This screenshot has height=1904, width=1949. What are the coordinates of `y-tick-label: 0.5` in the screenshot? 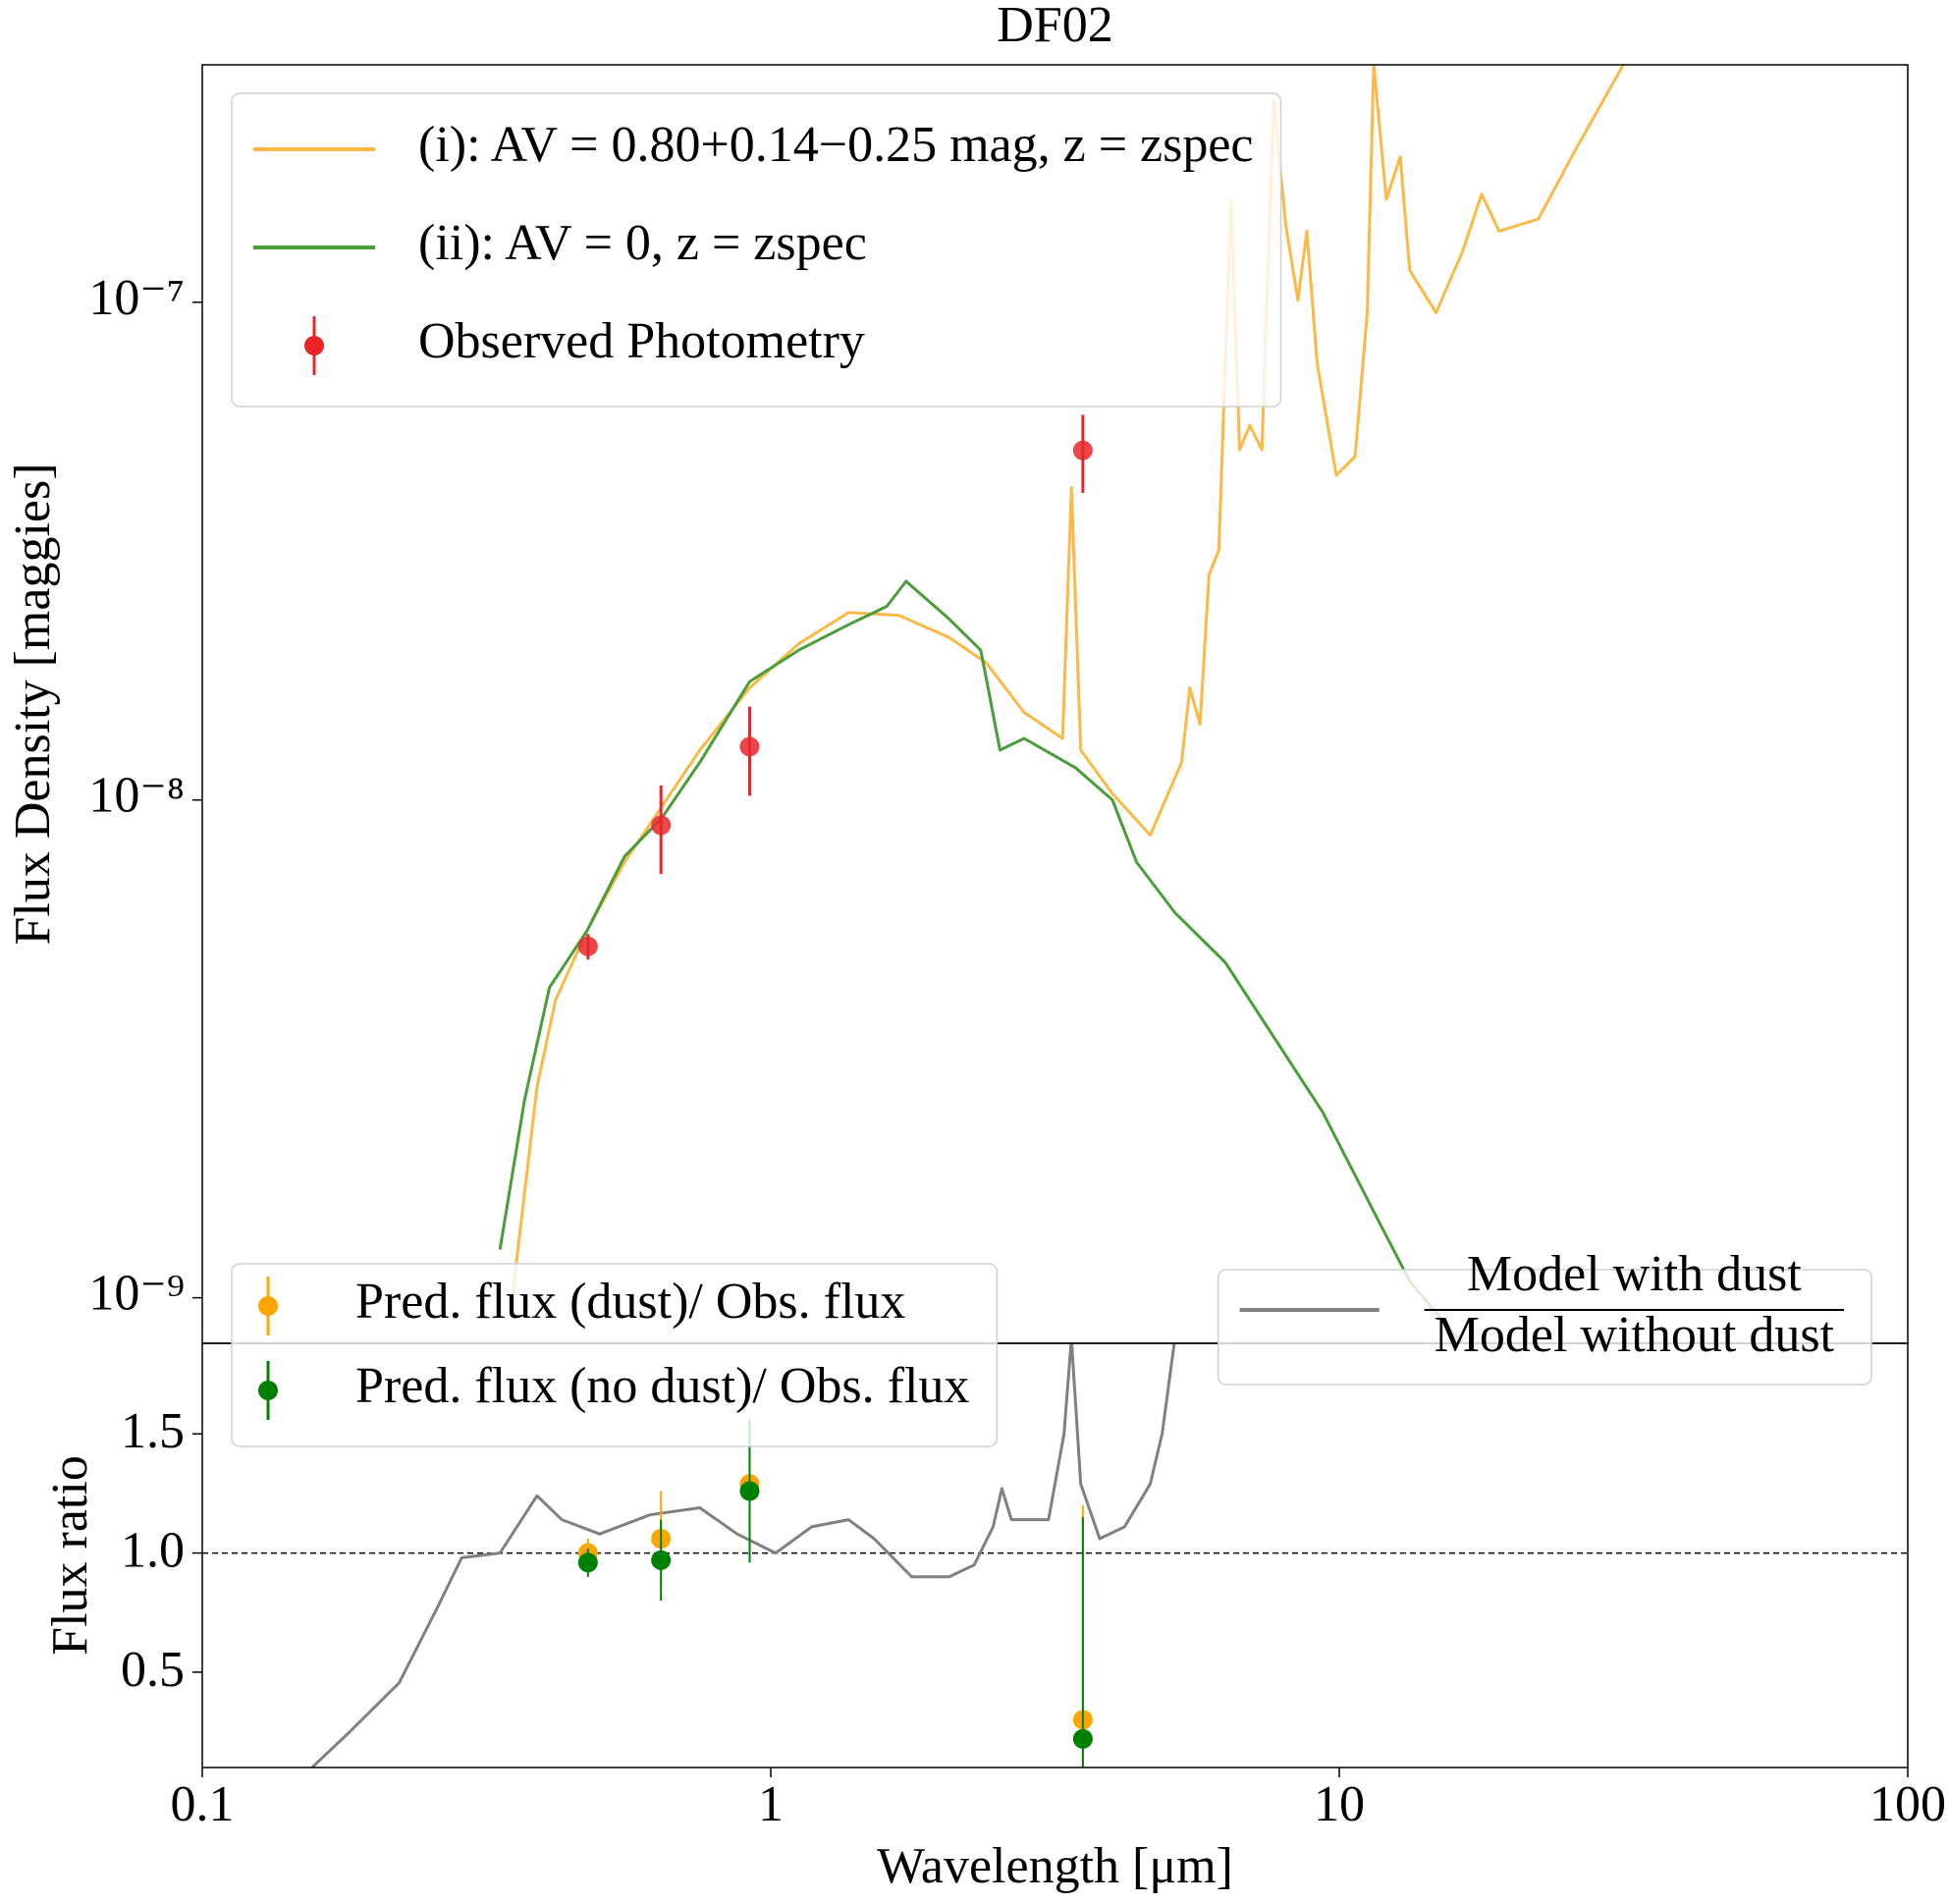 It's located at (153, 1670).